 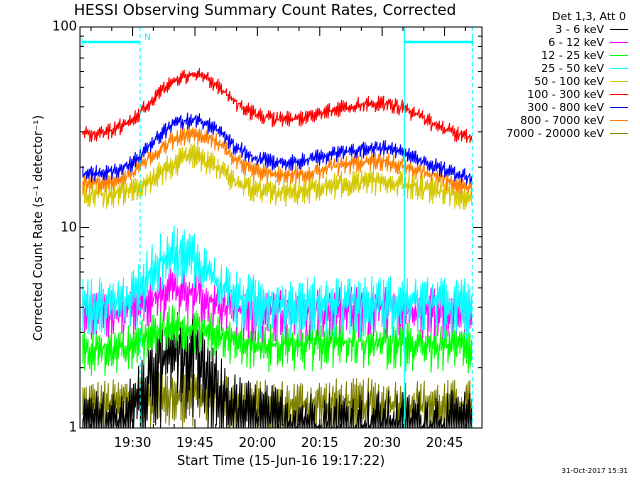 What do you see at coordinates (562, 120) in the screenshot?
I see `legend-label: 800 - 7000 keV` at bounding box center [562, 120].